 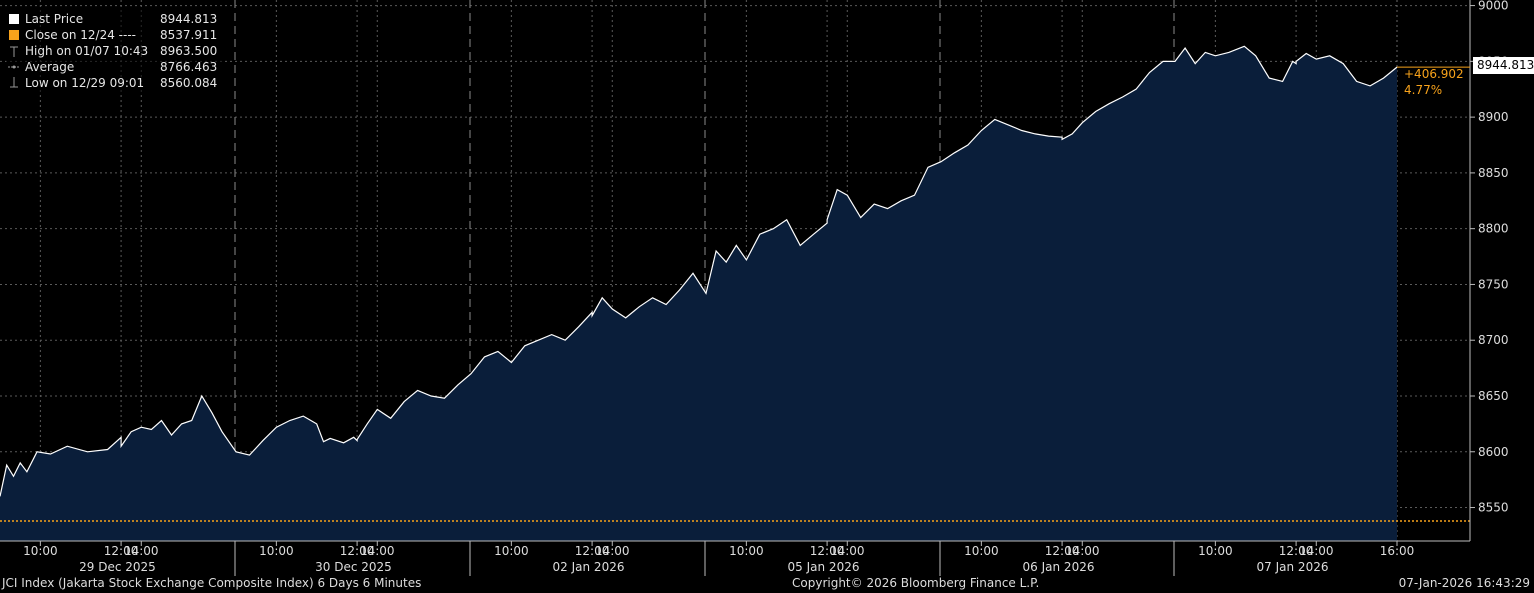 What do you see at coordinates (87, 51) in the screenshot?
I see `legend-label: High on 01/07 10:43` at bounding box center [87, 51].